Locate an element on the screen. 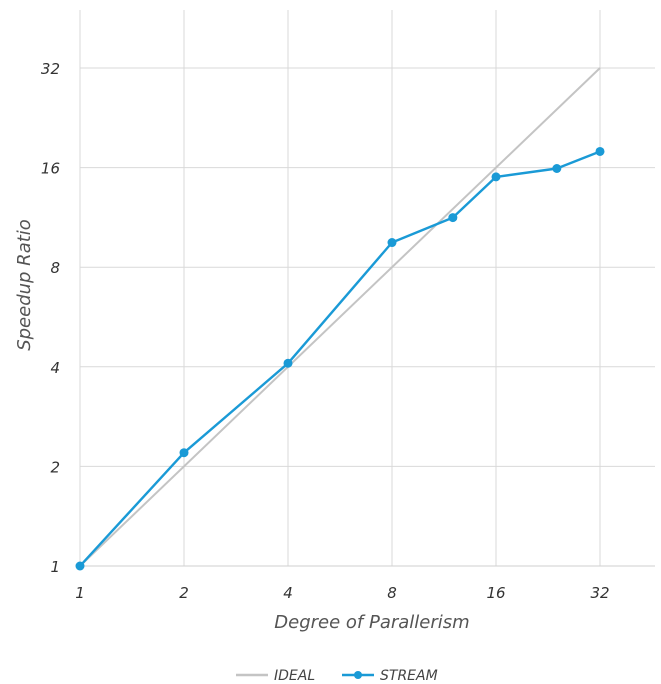 The height and width of the screenshot is (684, 661). y-tick-label: 1 is located at coordinates (55, 567).